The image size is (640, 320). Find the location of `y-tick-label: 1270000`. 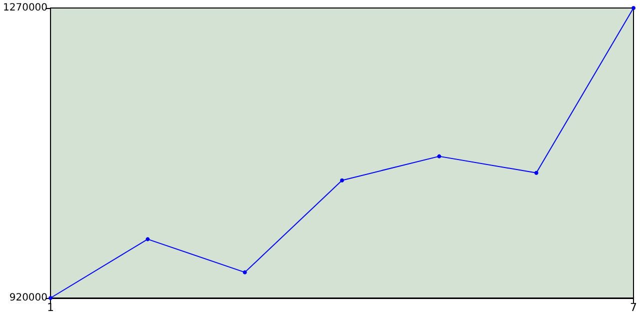

y-tick-label: 1270000 is located at coordinates (25, 8).